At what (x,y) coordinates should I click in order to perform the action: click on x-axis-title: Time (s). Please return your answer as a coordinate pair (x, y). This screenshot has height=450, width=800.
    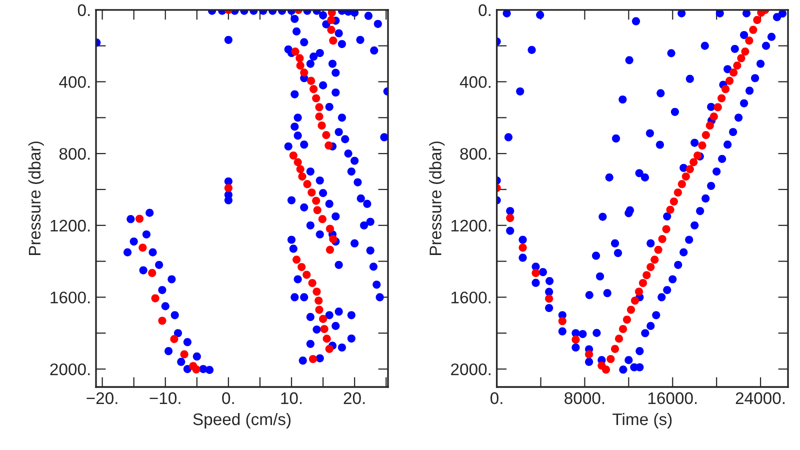
    Looking at the image, I should click on (642, 420).